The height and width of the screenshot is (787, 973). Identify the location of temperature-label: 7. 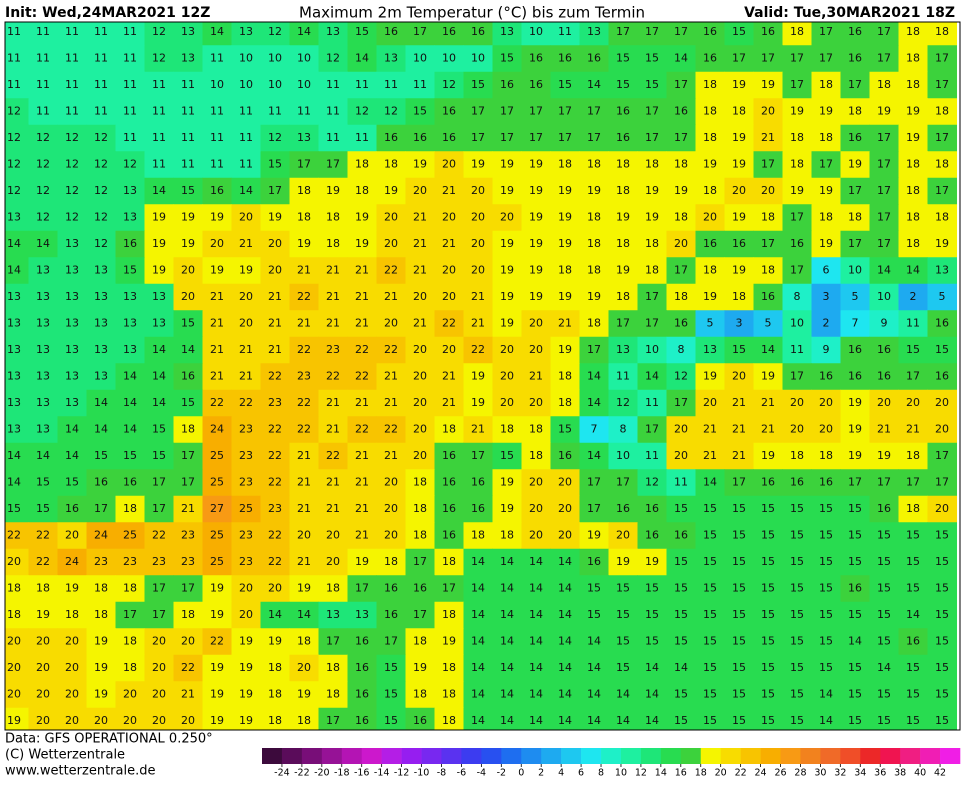
(855, 323).